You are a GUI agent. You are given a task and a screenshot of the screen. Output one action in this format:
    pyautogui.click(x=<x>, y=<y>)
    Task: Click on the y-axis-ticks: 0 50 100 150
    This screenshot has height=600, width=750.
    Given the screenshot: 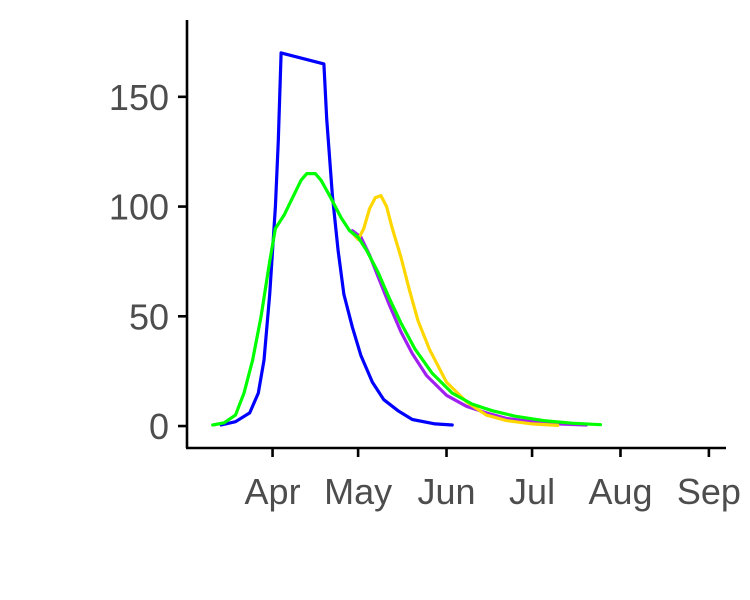 What is the action you would take?
    pyautogui.click(x=148, y=262)
    